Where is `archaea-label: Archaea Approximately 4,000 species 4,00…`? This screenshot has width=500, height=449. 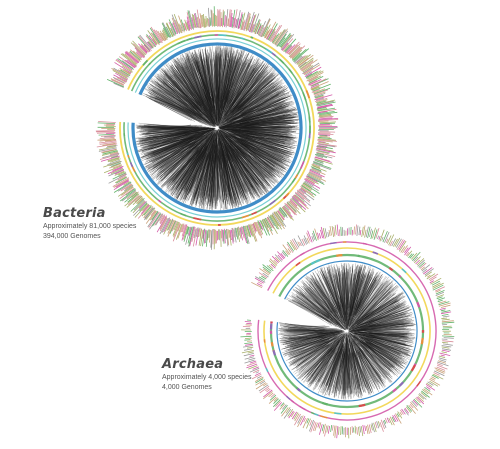 archaea-label: Archaea Approximately 4,000 species 4,00… is located at coordinates (207, 375).